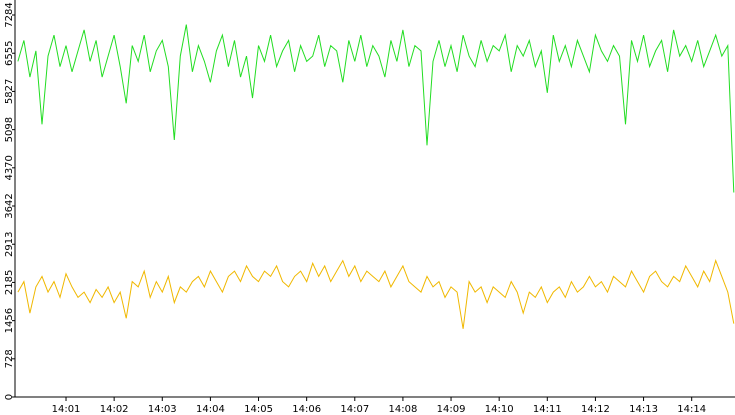 The width and height of the screenshot is (735, 415). I want to click on x-tick-label: 14:02, so click(114, 409).